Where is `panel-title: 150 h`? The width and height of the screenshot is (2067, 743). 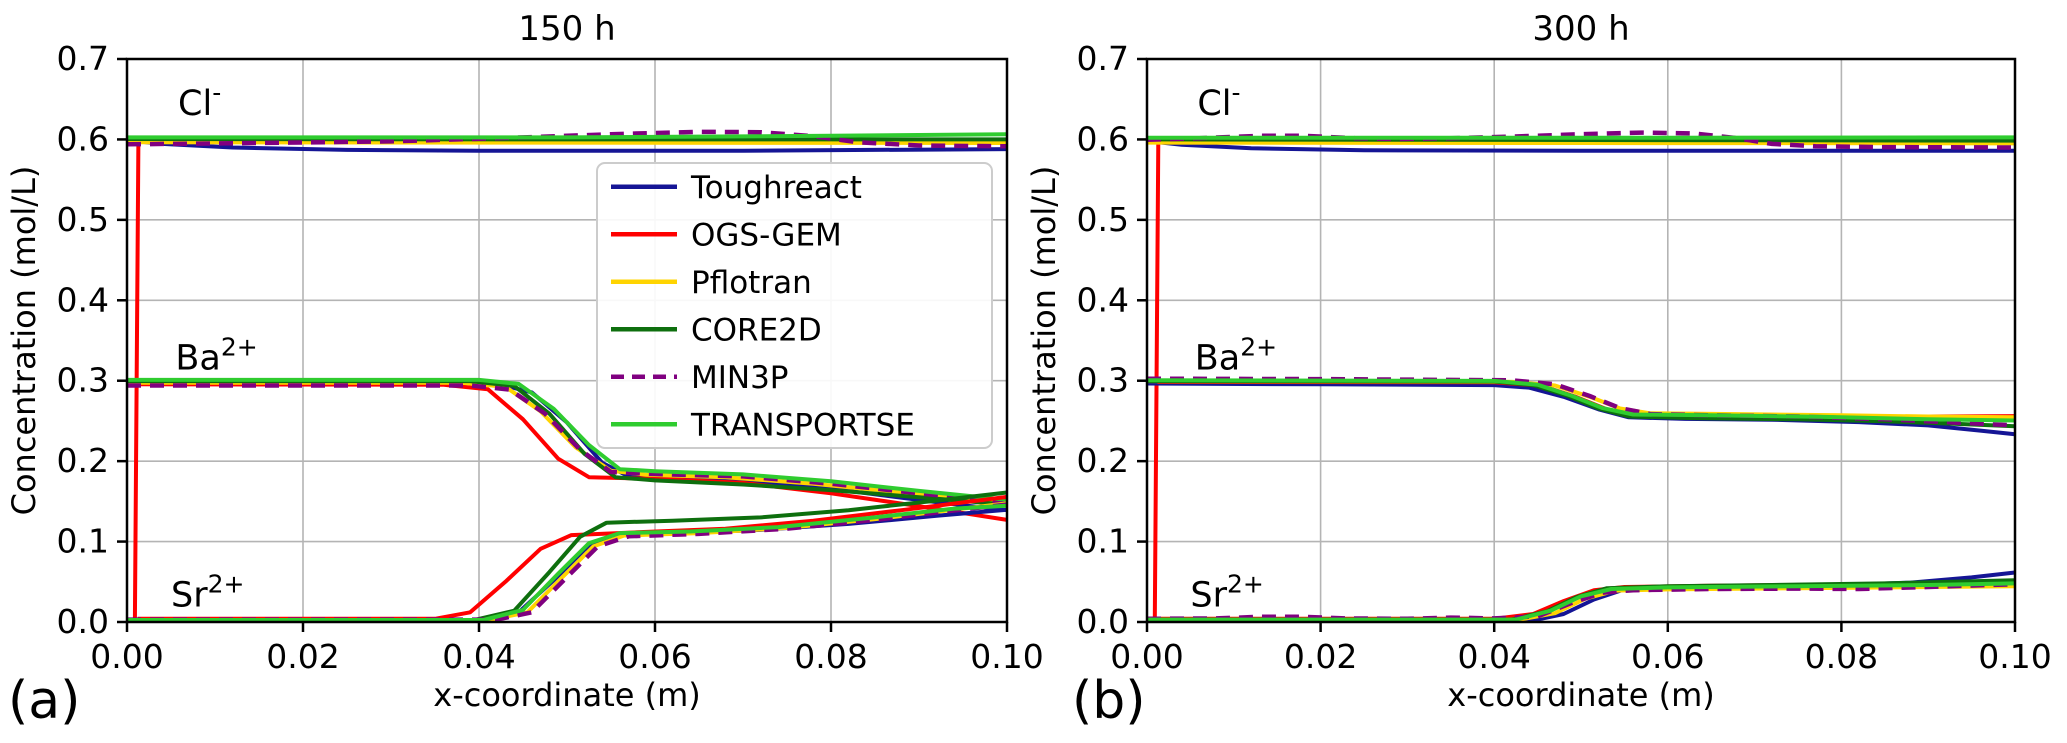
panel-title: 150 h is located at coordinates (566, 29).